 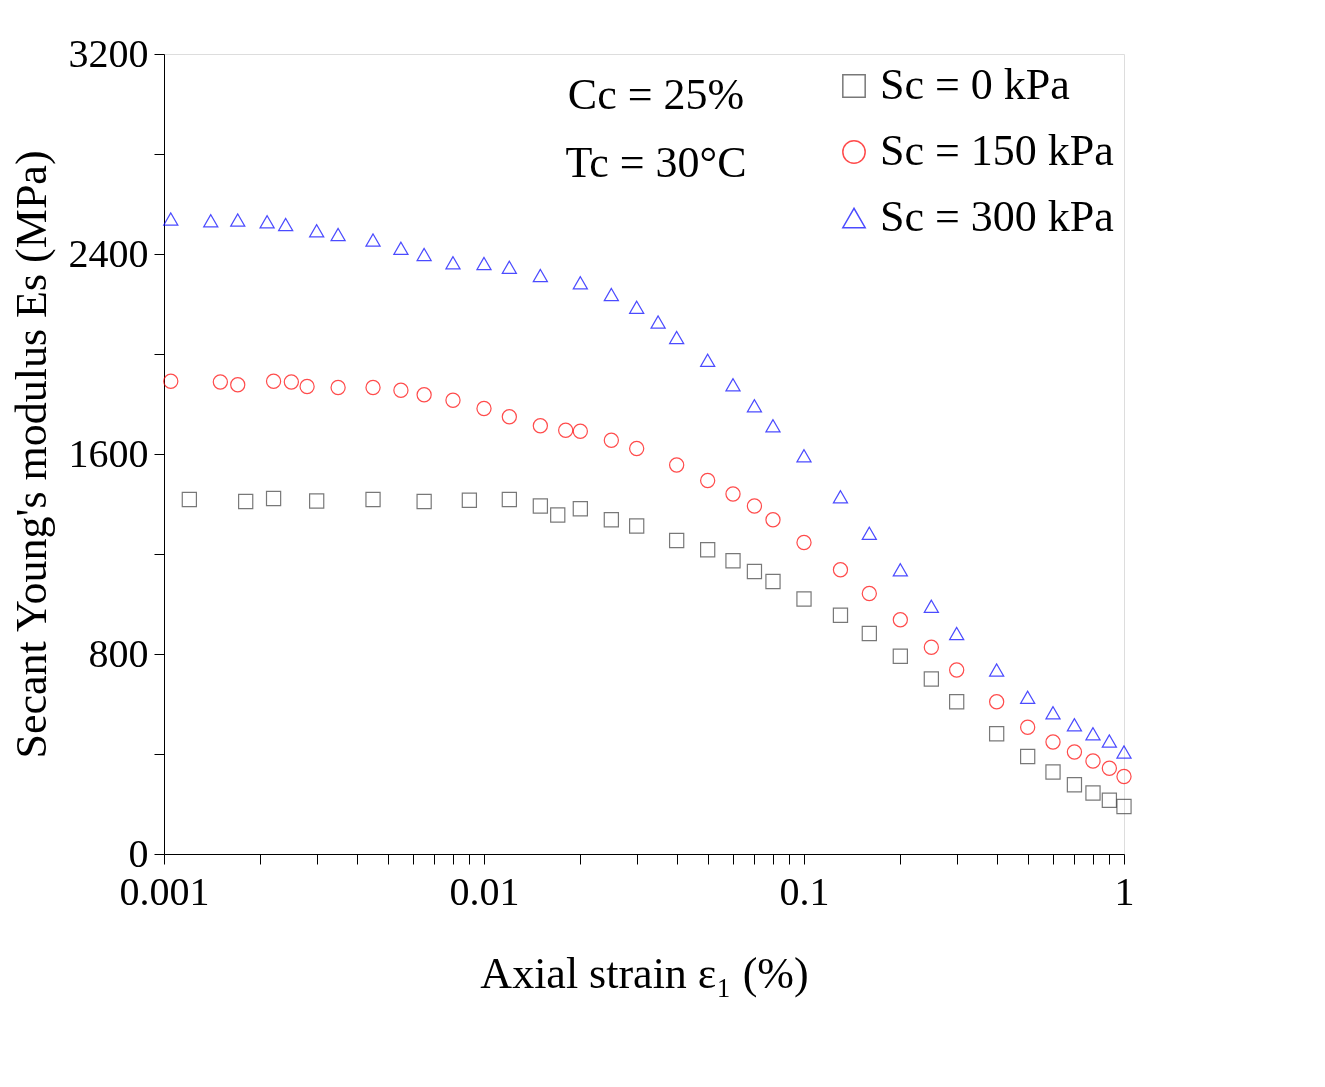 I want to click on x-tick-label: 1, so click(x=1124, y=891).